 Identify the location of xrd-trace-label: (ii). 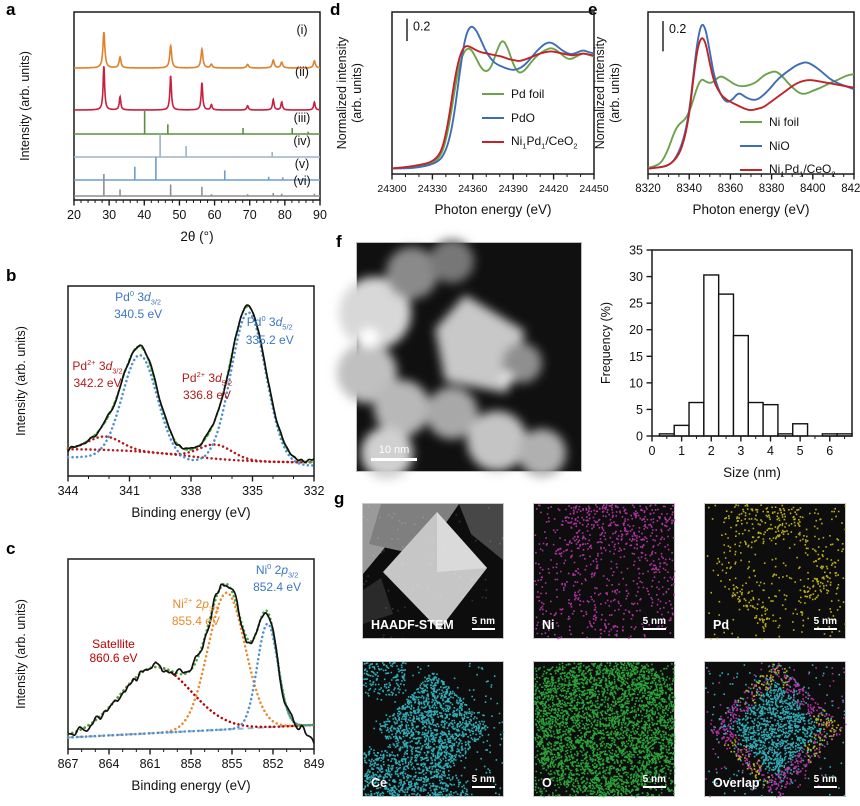
(302, 72).